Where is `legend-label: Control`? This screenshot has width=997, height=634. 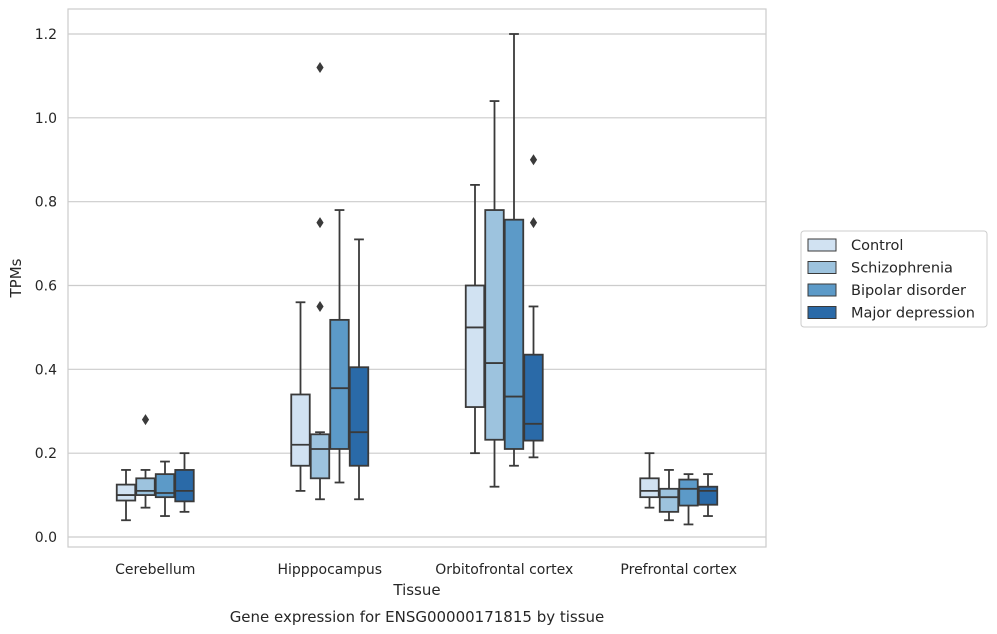
legend-label: Control is located at coordinates (877, 246).